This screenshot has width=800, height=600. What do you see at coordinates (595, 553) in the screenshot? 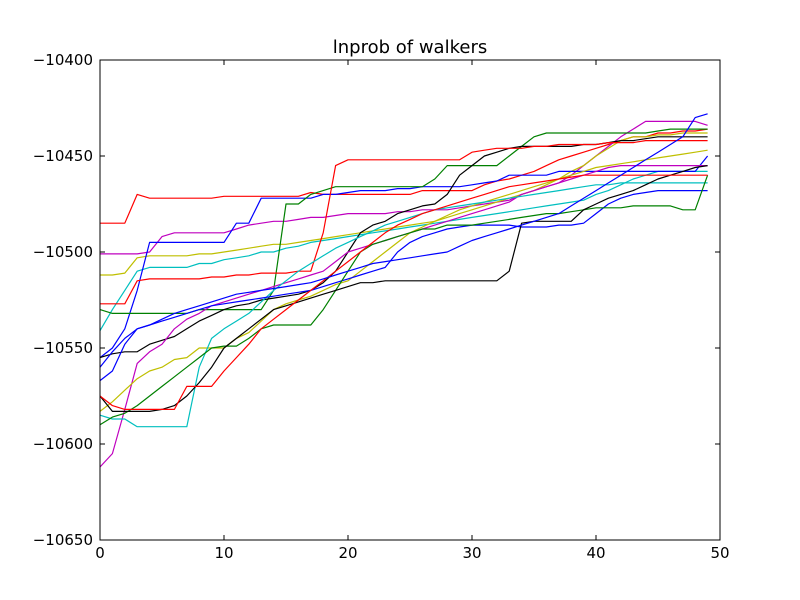
I see `x-tick-label: 40` at bounding box center [595, 553].